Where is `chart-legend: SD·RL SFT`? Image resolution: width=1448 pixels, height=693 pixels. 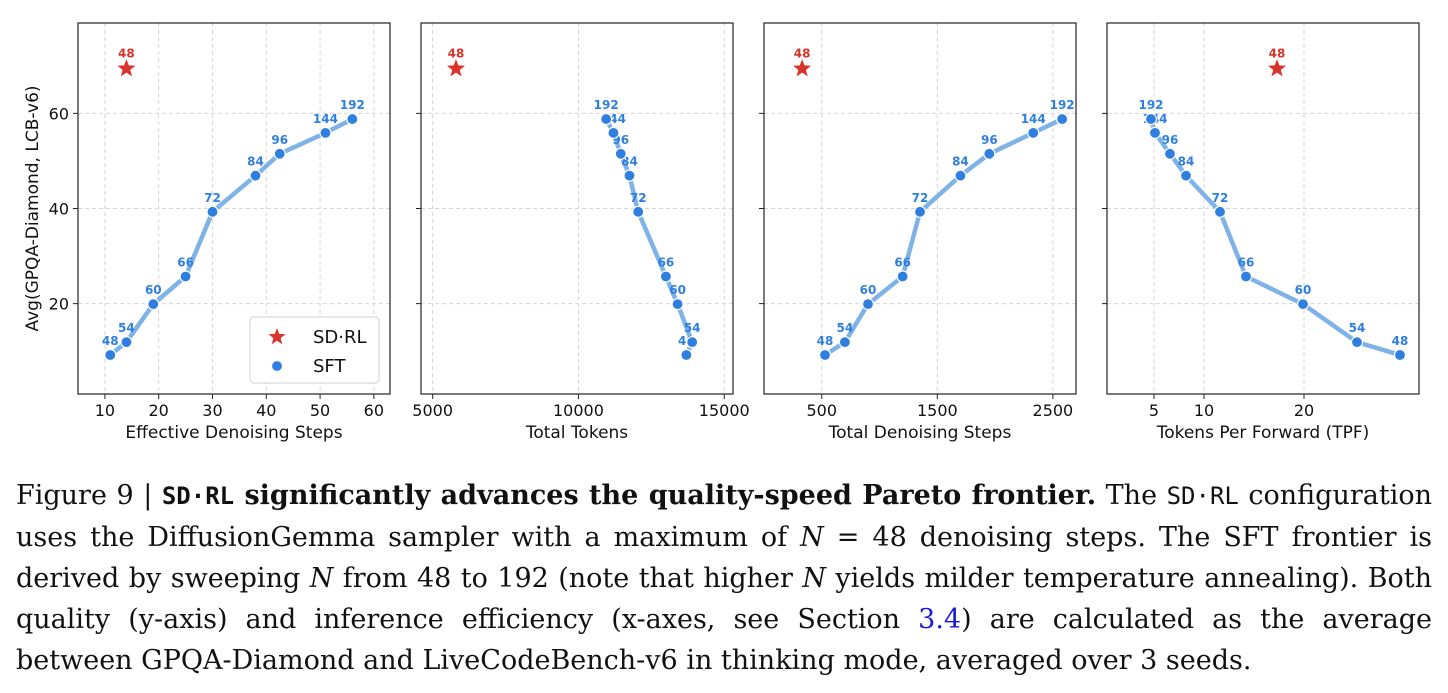
chart-legend: SD·RL SFT is located at coordinates (314, 350).